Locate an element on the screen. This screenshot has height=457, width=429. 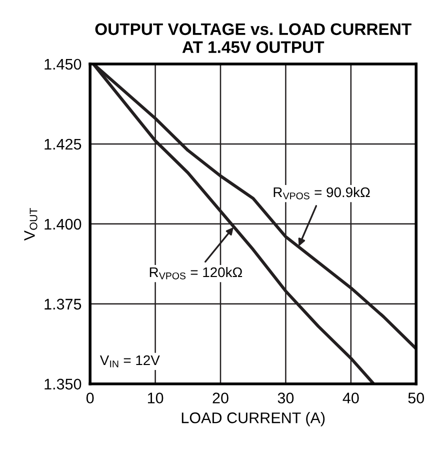
x-tick-label: 0 is located at coordinates (90, 398).